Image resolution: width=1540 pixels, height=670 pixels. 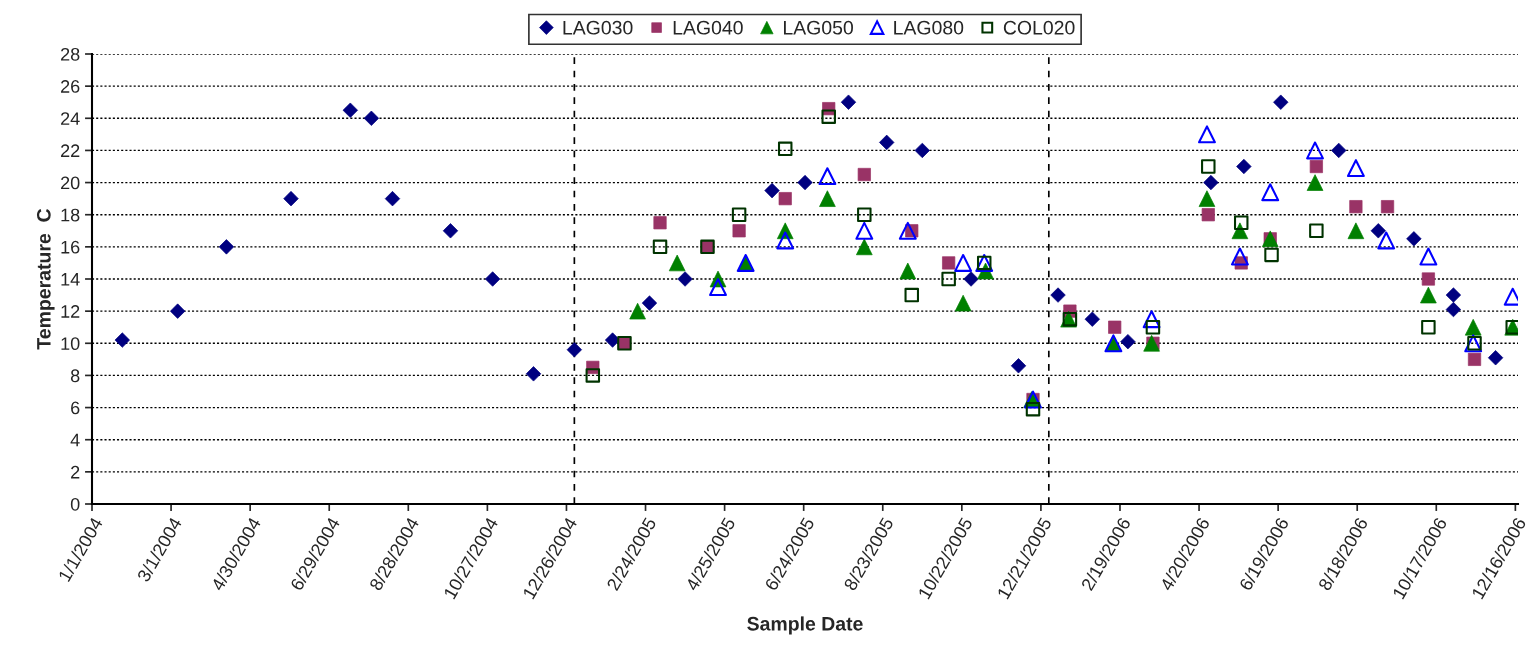 What do you see at coordinates (75, 408) in the screenshot?
I see `y-tick-label: 6` at bounding box center [75, 408].